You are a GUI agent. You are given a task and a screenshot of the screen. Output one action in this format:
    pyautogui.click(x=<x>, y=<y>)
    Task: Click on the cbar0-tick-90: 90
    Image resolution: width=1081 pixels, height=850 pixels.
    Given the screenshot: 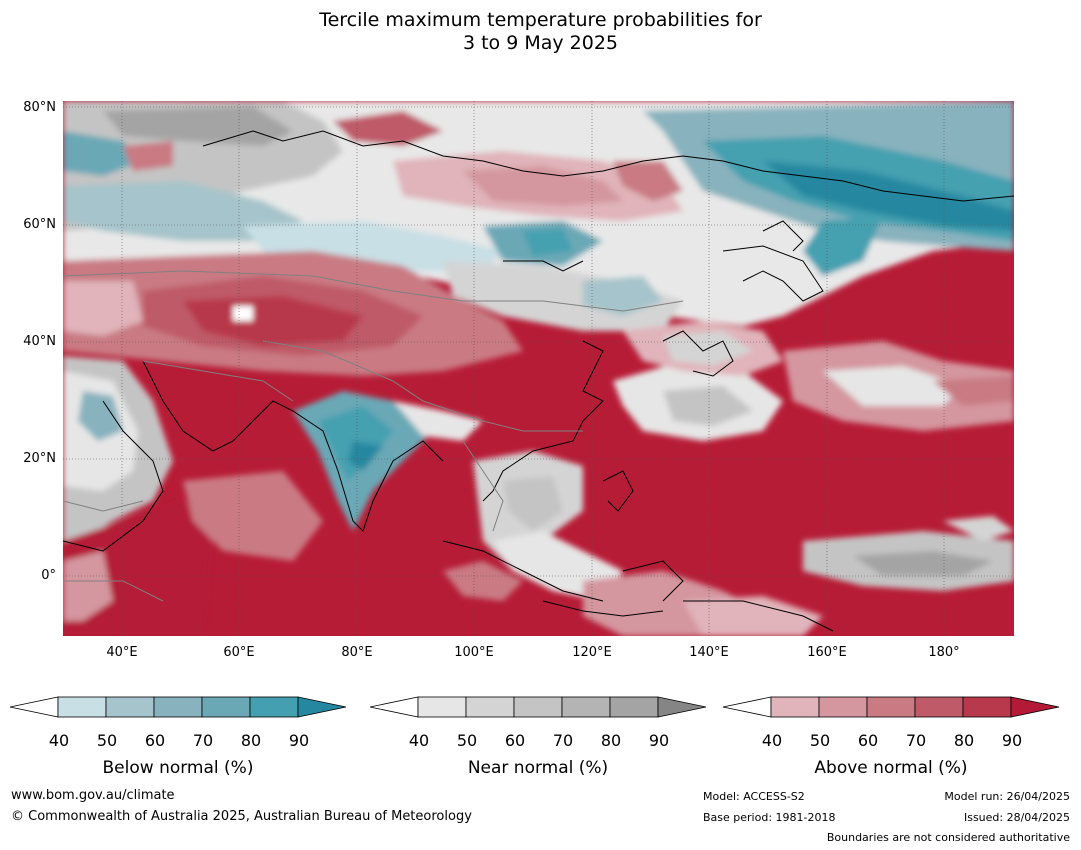 What is the action you would take?
    pyautogui.click(x=299, y=740)
    